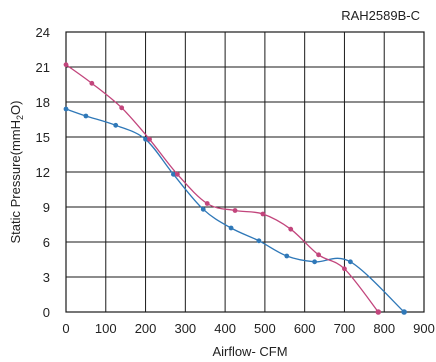  What do you see at coordinates (380, 15) in the screenshot?
I see `chart-title: RAH2589B-C` at bounding box center [380, 15].